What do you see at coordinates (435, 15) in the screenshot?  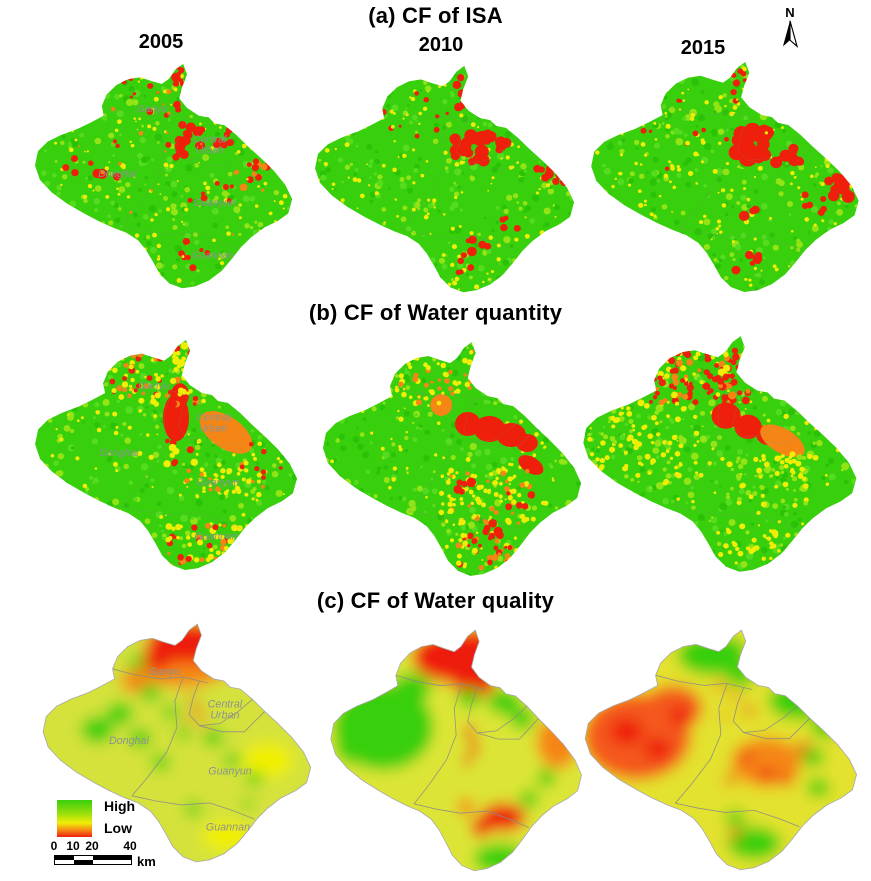 I see `panel-a-title: (a) CF of ISA` at bounding box center [435, 15].